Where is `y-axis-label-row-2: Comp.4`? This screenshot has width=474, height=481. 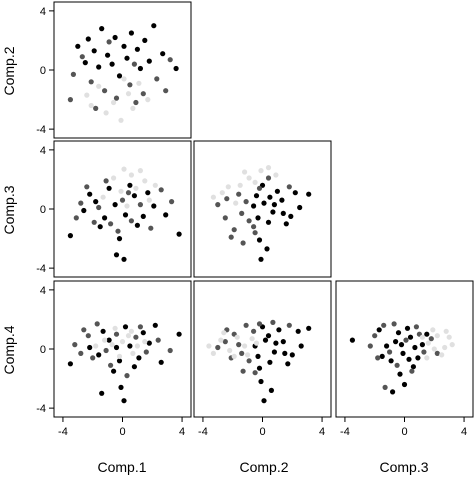 y-axis-label-row-2: Comp.4 is located at coordinates (9, 349).